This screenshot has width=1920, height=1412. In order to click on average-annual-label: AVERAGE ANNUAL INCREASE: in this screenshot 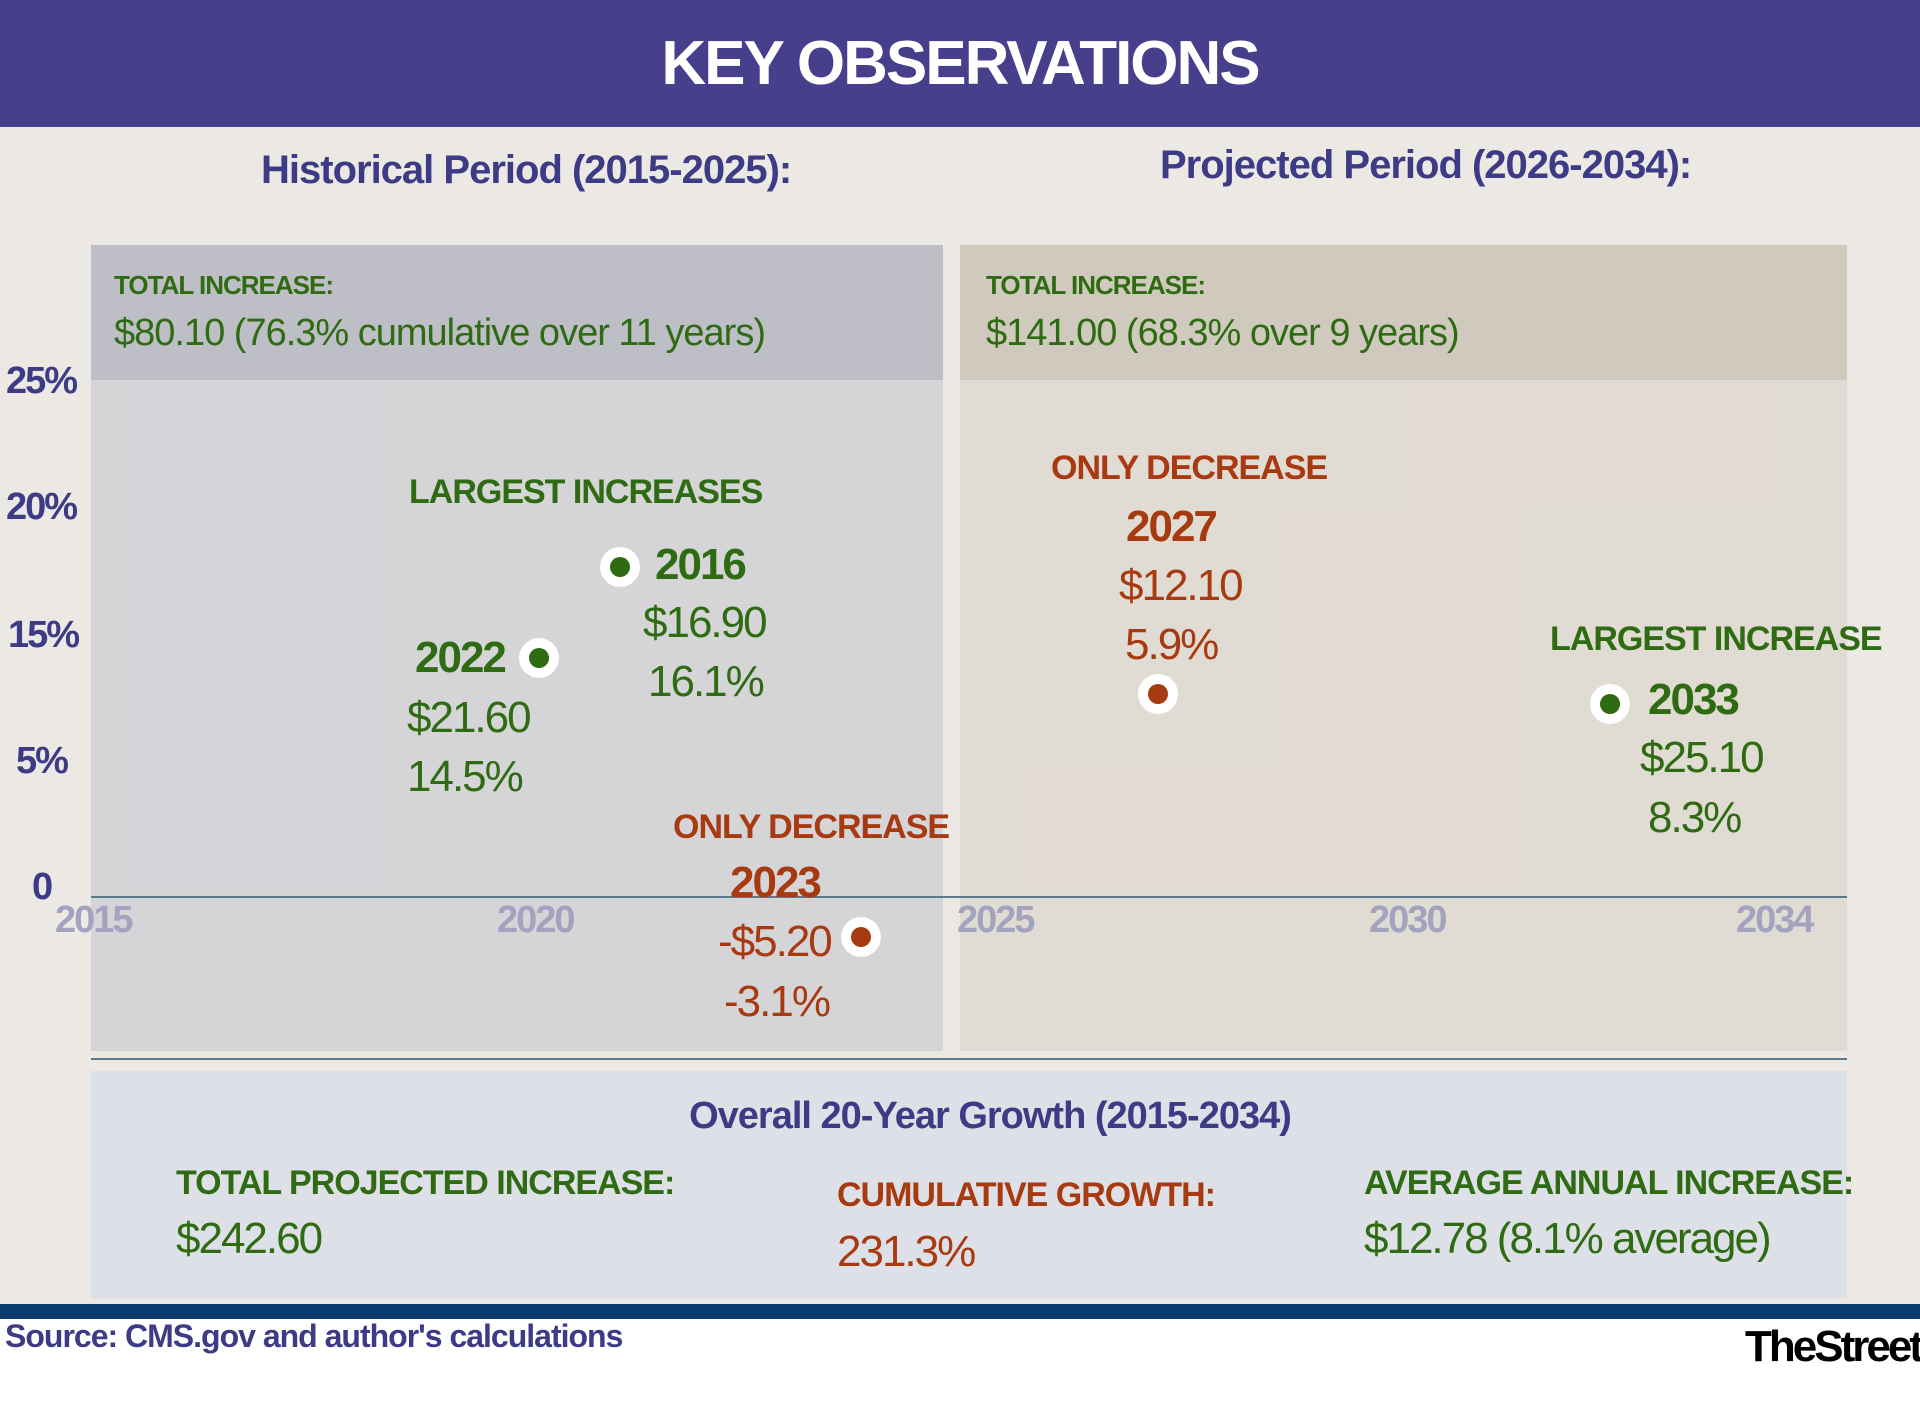, I will do `click(1609, 1183)`.